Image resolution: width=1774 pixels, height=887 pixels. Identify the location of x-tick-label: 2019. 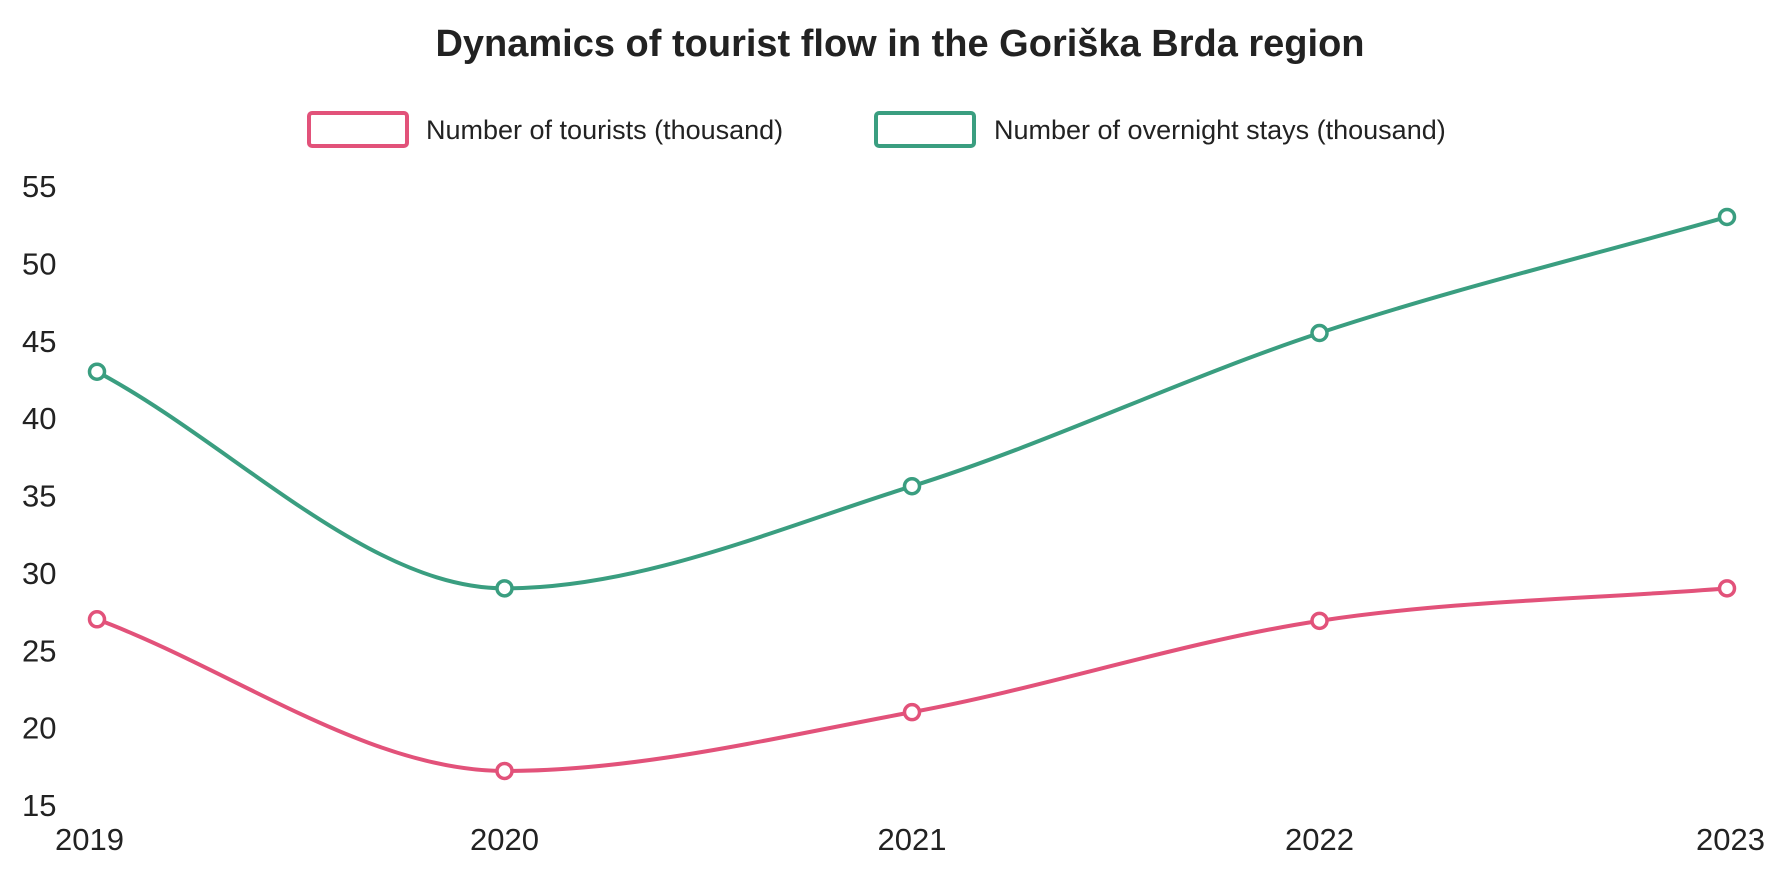
(89, 839).